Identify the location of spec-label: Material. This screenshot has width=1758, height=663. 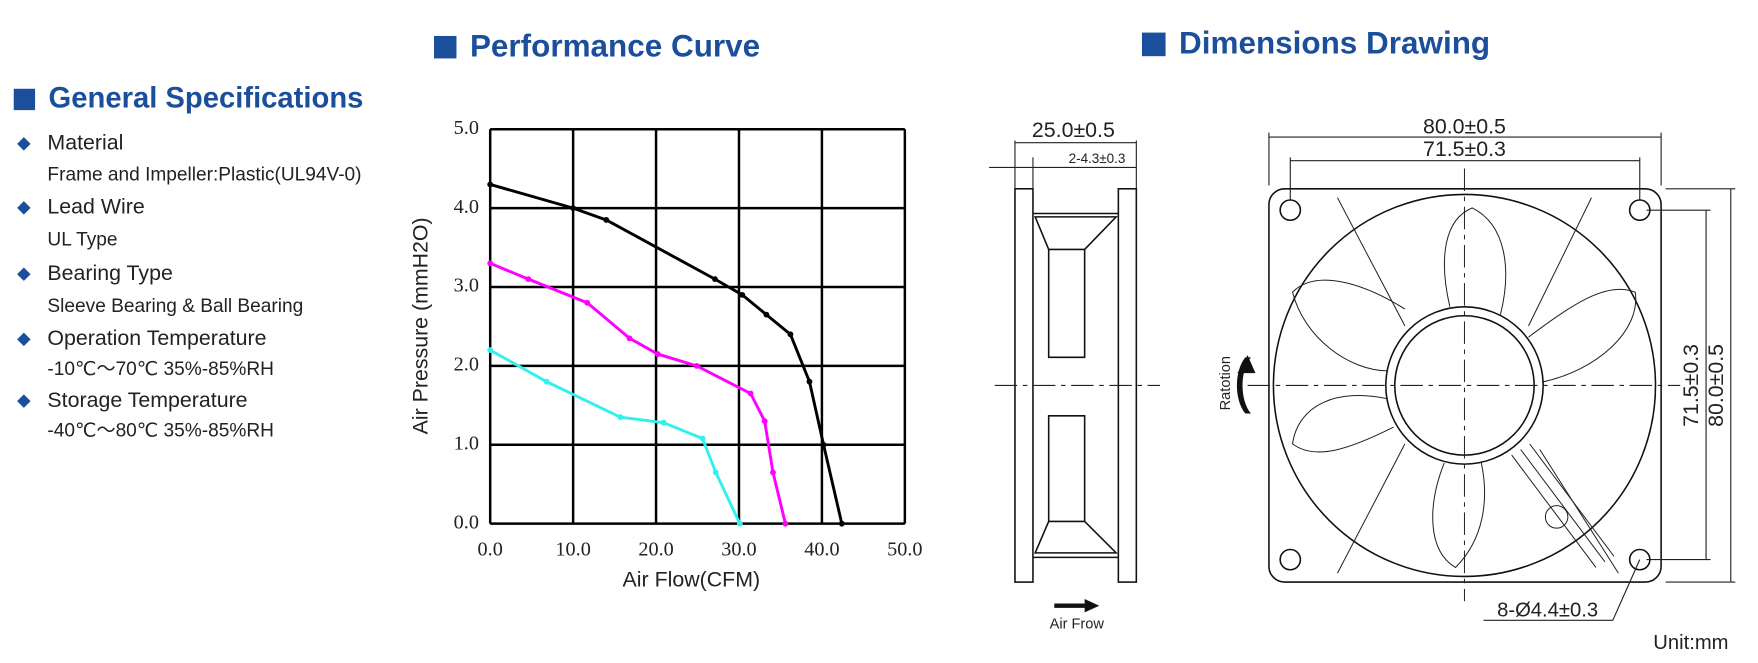
(85, 142).